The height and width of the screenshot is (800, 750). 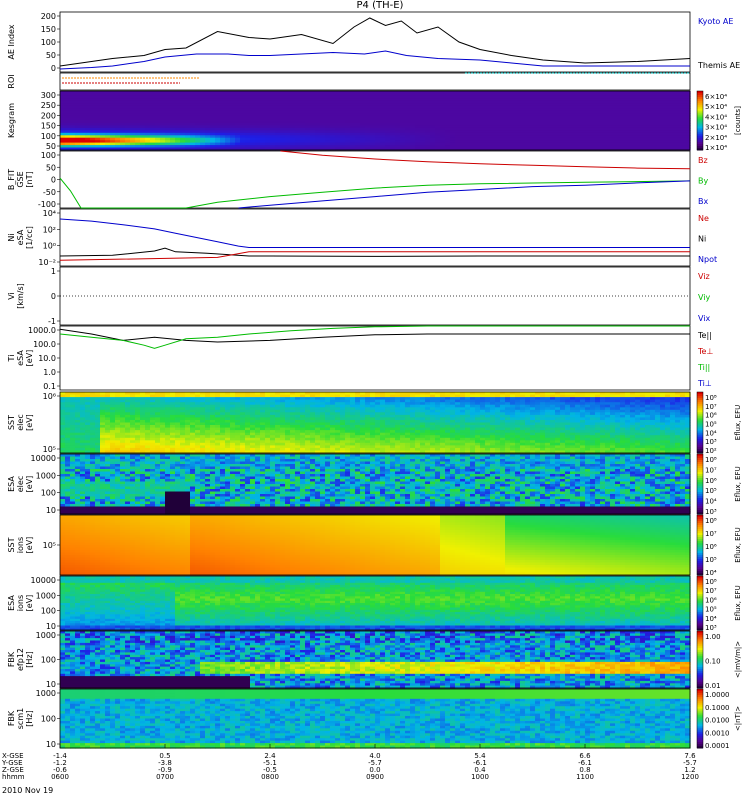 I want to click on y-tick-label: 1000.0, so click(x=42, y=330).